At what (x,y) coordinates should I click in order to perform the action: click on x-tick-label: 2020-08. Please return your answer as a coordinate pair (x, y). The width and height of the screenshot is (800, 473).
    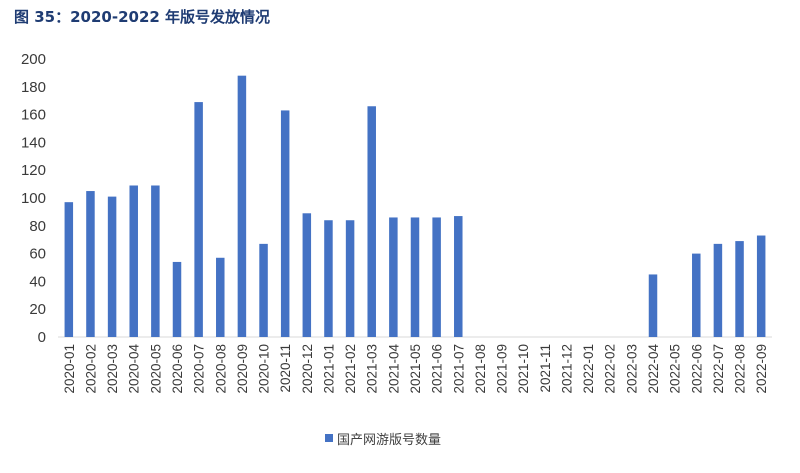
    Looking at the image, I should click on (220, 369).